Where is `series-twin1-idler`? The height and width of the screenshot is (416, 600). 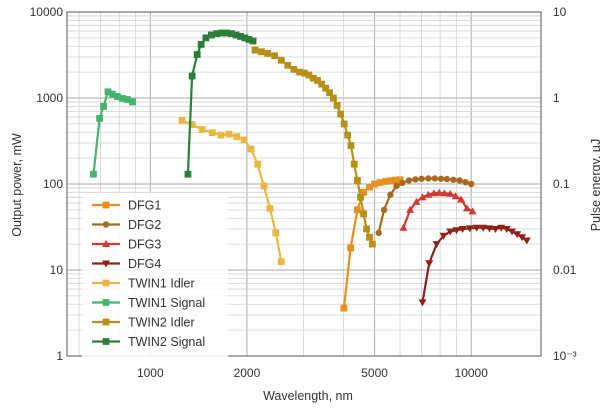 series-twin1-idler is located at coordinates (231, 191).